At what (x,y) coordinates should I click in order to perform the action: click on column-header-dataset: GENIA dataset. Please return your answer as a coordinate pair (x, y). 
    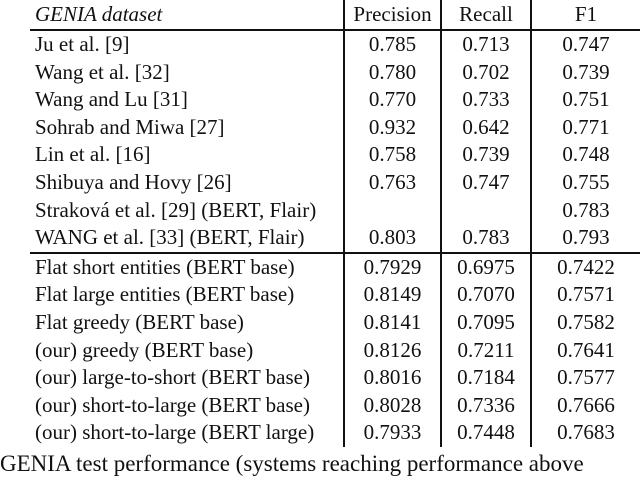
    Looking at the image, I should click on (187, 14).